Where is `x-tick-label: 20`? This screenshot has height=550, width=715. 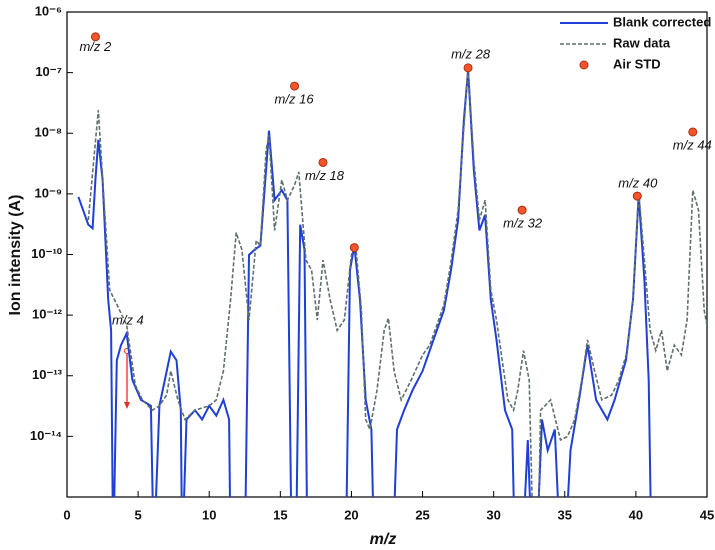 x-tick-label: 20 is located at coordinates (351, 514).